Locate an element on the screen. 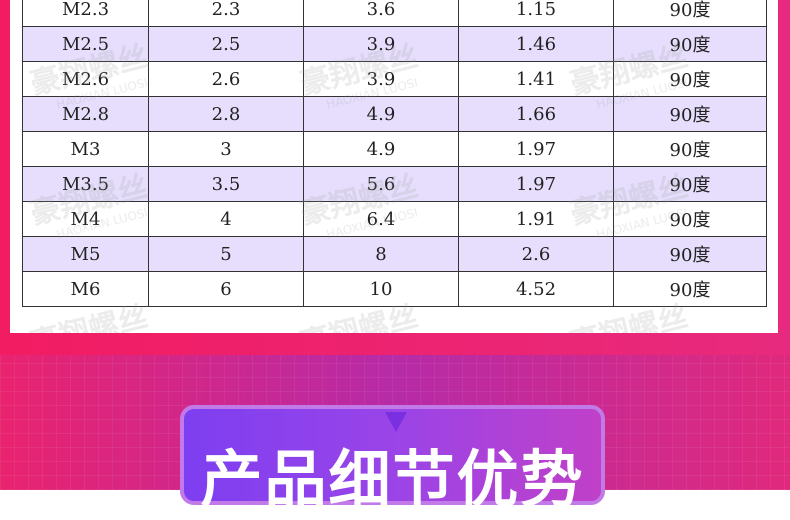 This screenshot has width=790, height=520. table-cell: M3 is located at coordinates (85, 149).